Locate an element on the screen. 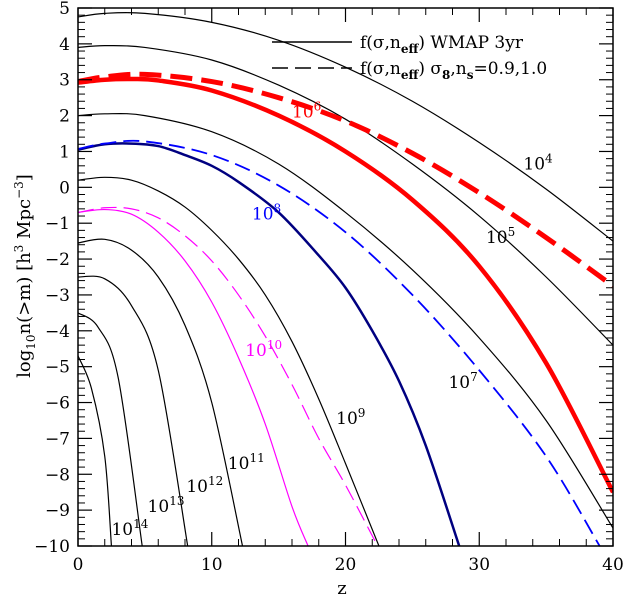  curve-label-10e12: 1012 is located at coordinates (204, 485).